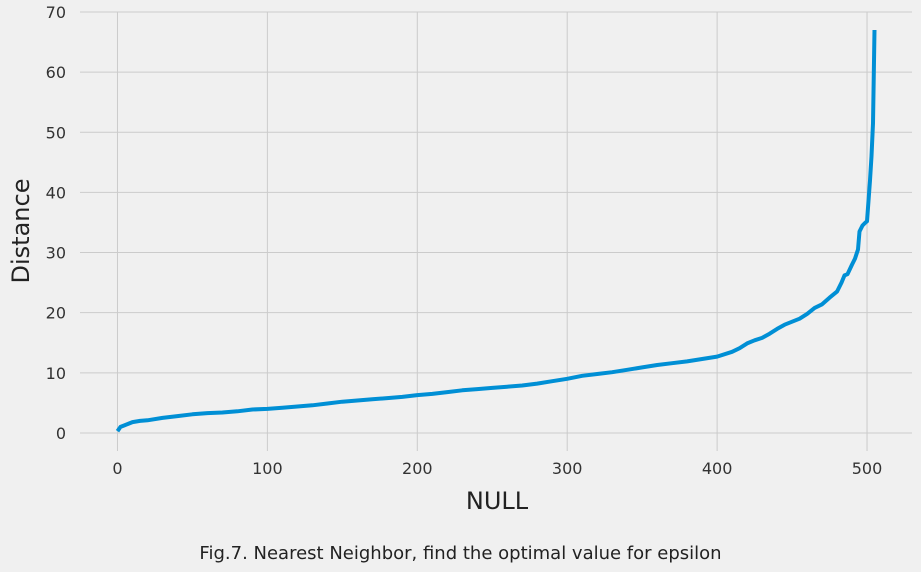 The image size is (921, 572). What do you see at coordinates (417, 468) in the screenshot?
I see `x-tick-label: 200` at bounding box center [417, 468].